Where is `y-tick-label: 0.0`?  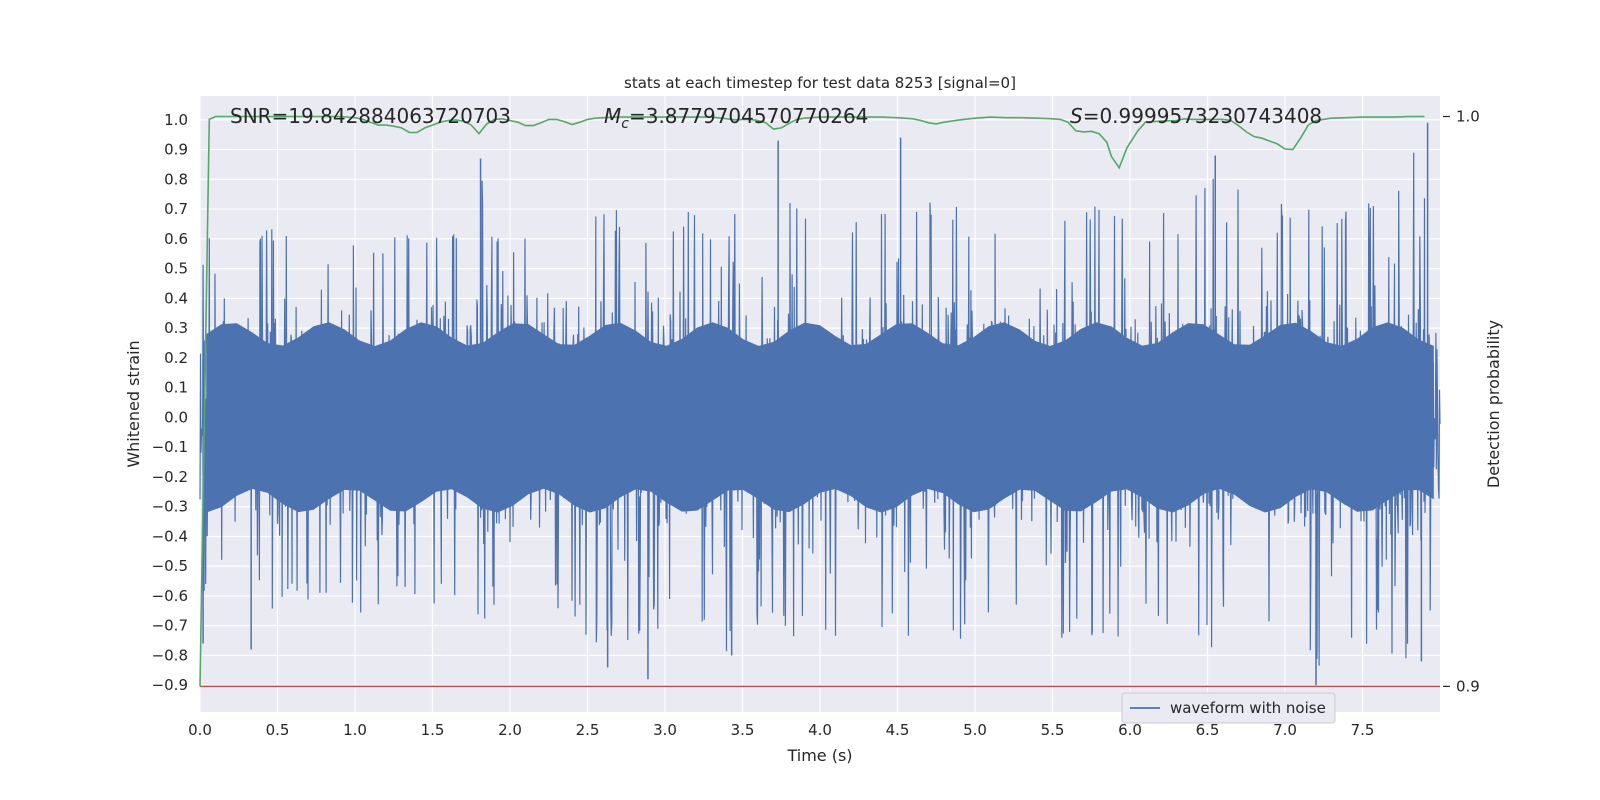
y-tick-label: 0.0 is located at coordinates (176, 417).